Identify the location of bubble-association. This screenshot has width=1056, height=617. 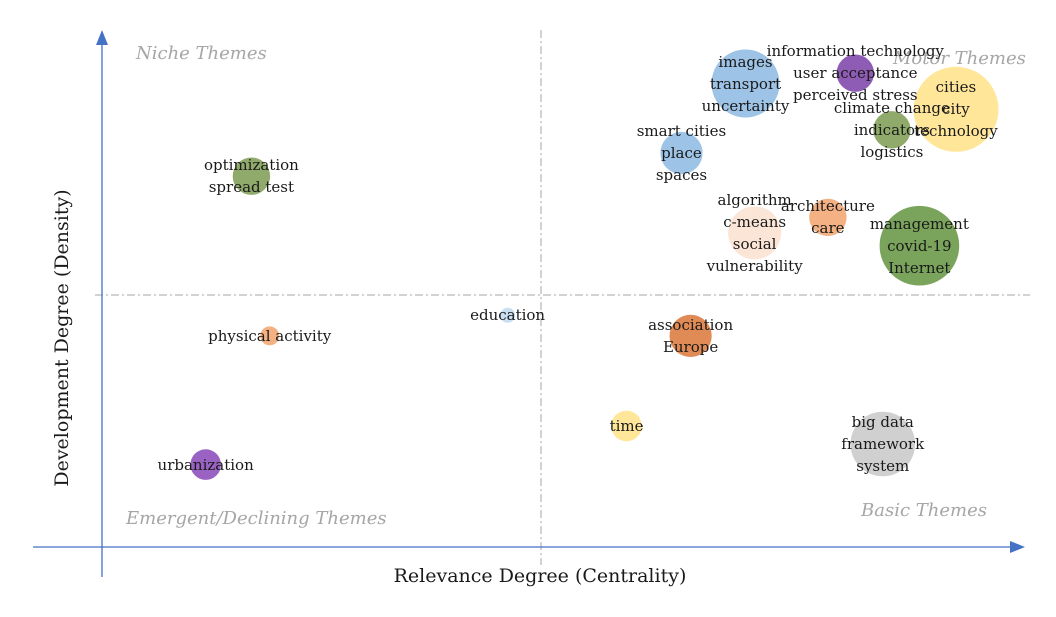
(690, 335).